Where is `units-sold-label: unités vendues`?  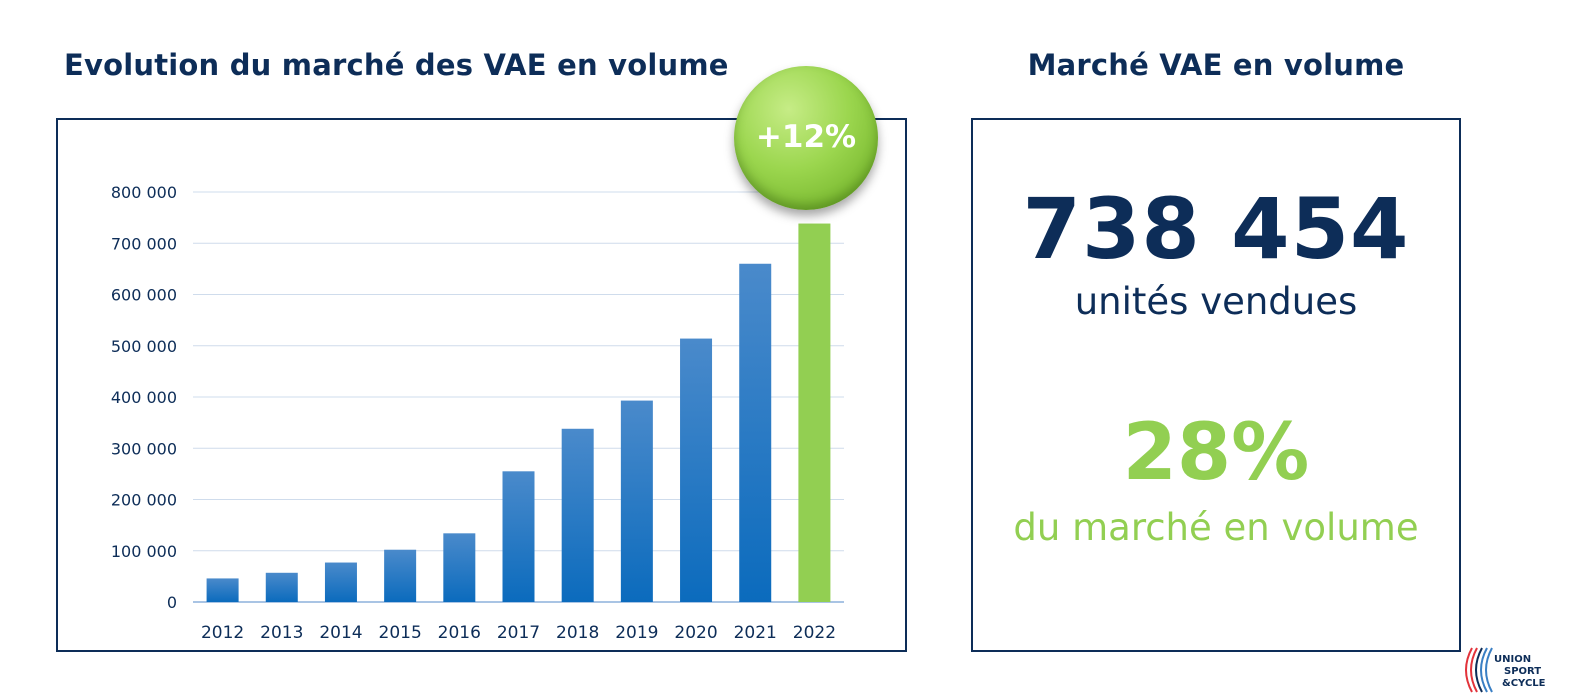
units-sold-label: unités vendues is located at coordinates (1216, 301).